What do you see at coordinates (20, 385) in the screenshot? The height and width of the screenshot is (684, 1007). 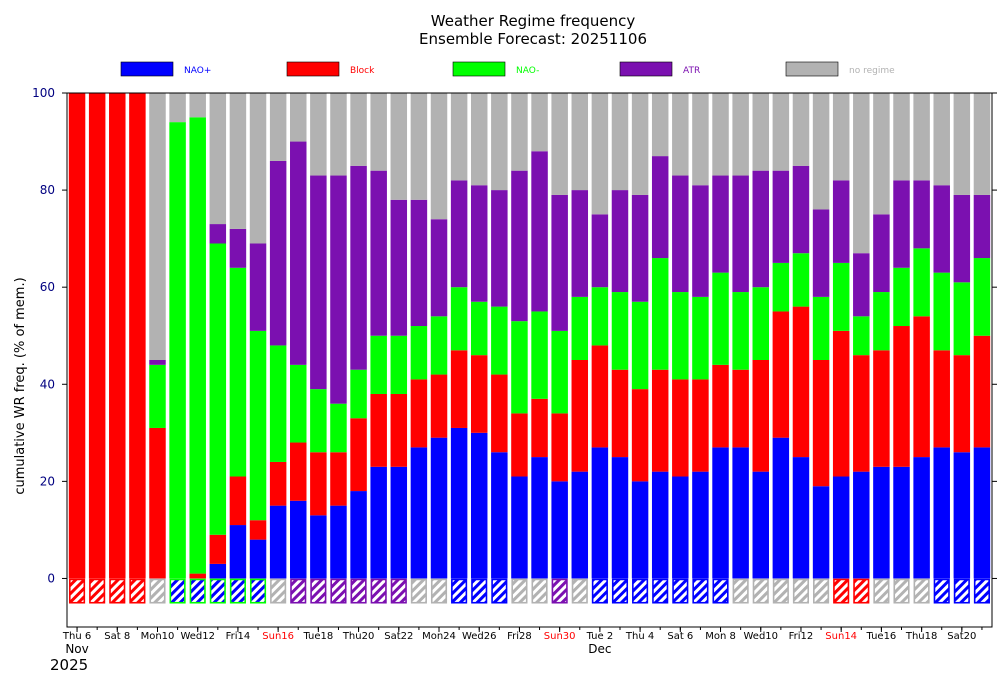 I see `y-axis-label: cumulative WR freq. (% of mem.)` at bounding box center [20, 385].